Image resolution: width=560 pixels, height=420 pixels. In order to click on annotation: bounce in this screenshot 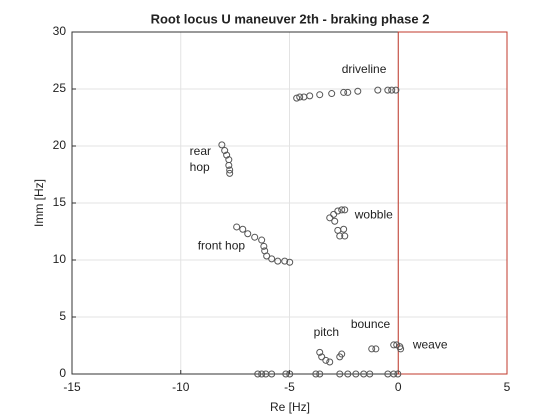, I will do `click(371, 324)`.